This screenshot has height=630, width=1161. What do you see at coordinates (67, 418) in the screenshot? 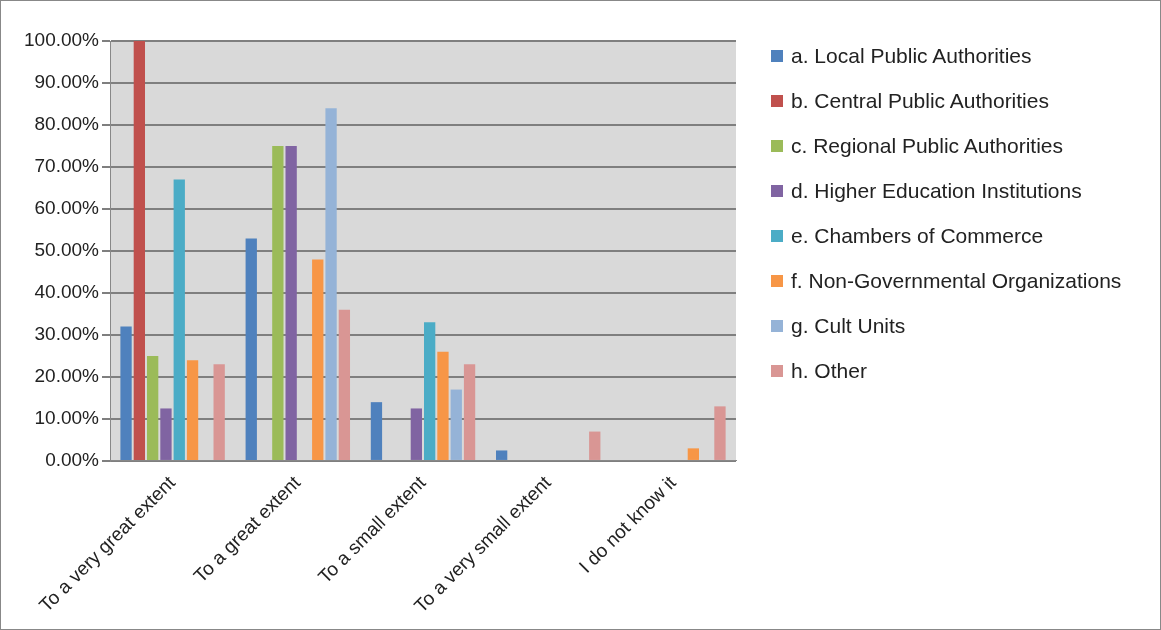
I see `y-tick-label: 10.00%` at bounding box center [67, 418].